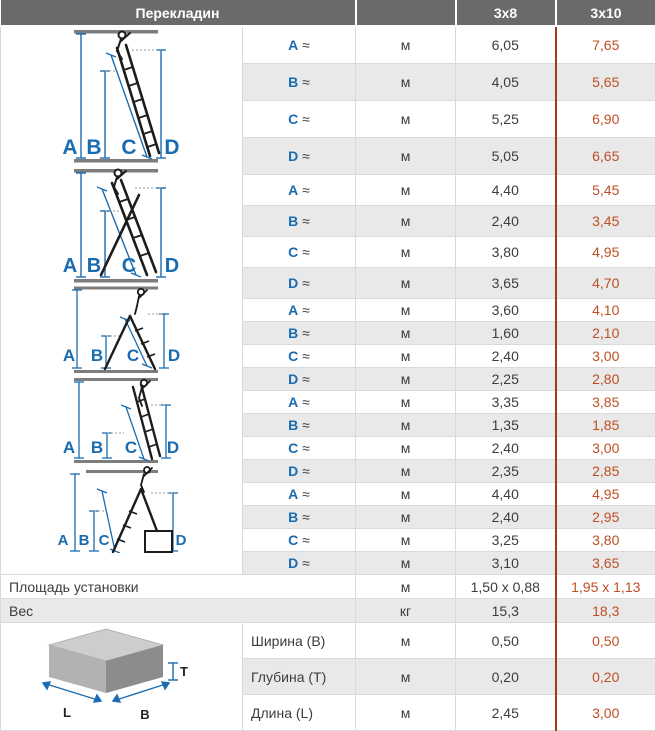 This screenshot has height=731, width=655. I want to click on table-row-width: T L B Ширина (B) м 0,50 0,50, so click(328, 641).